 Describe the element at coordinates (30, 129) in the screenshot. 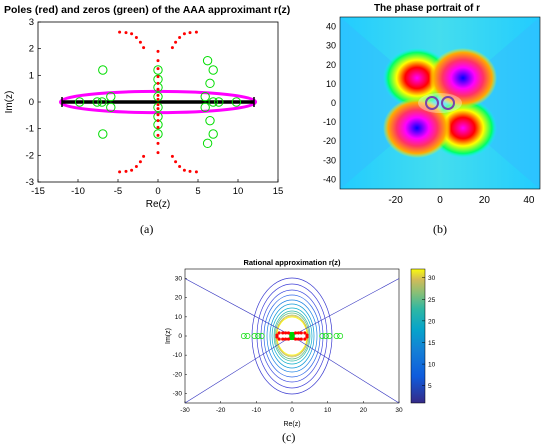

I see `chart-a-ytick: -1` at that location.